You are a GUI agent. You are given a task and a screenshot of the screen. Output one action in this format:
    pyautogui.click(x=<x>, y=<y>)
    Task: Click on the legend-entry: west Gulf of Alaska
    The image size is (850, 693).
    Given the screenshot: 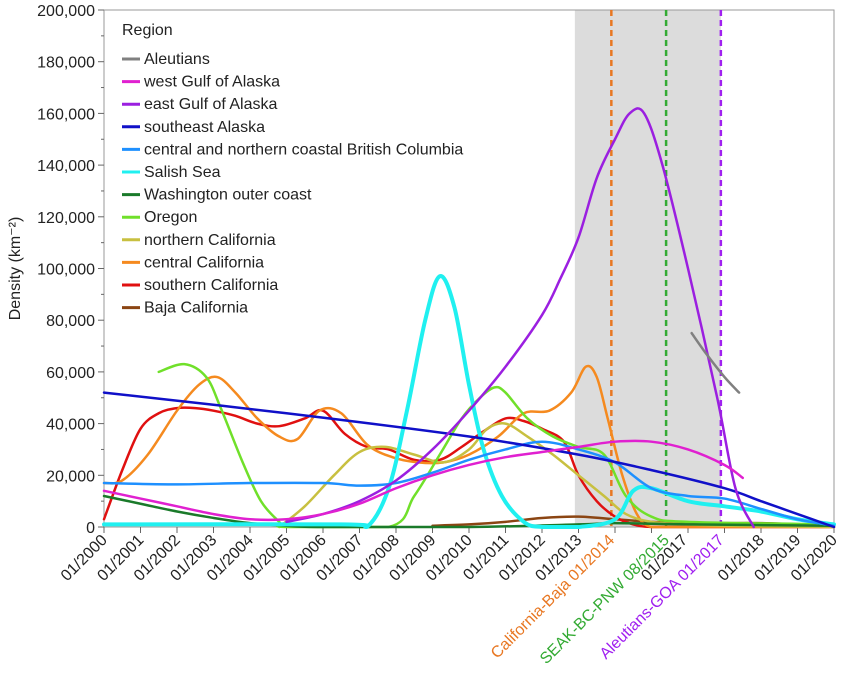 What is the action you would take?
    pyautogui.click(x=211, y=82)
    